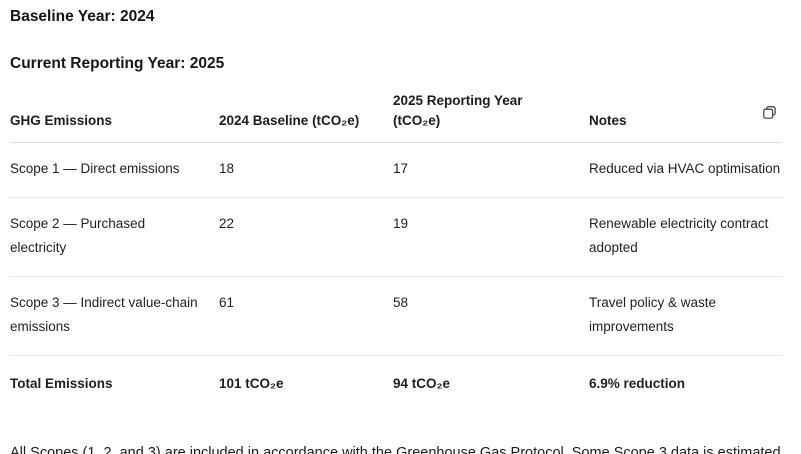 The width and height of the screenshot is (801, 454). Describe the element at coordinates (114, 109) in the screenshot. I see `header-ghg-emissions: GHG Emissions` at that location.